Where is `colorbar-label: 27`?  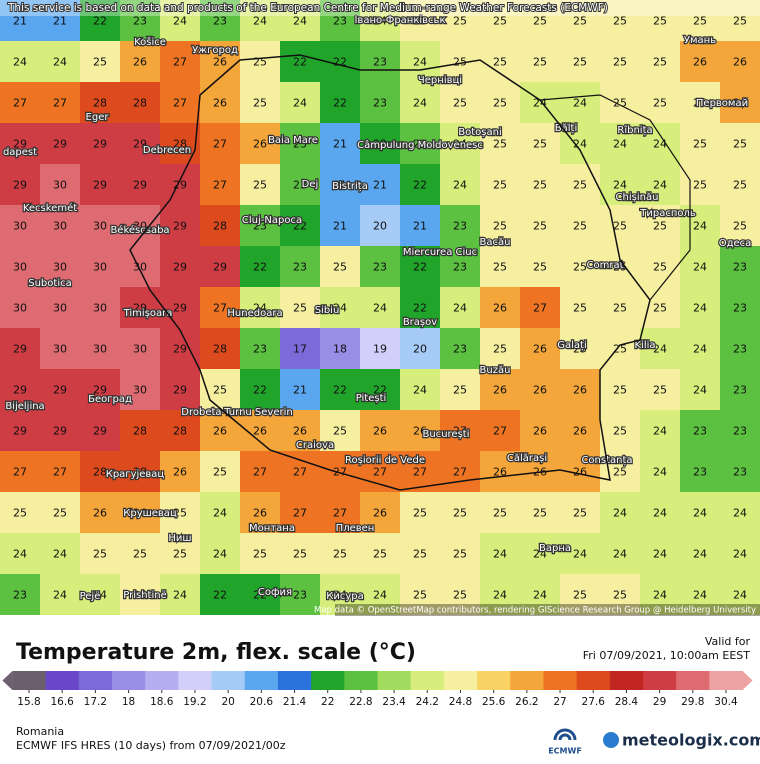 colorbar-label: 27 is located at coordinates (559, 702).